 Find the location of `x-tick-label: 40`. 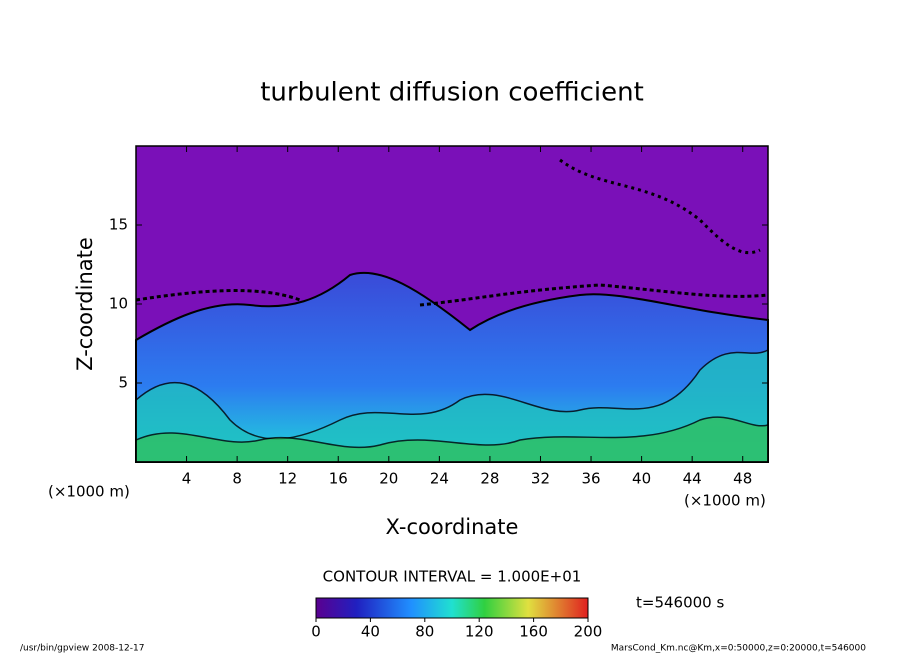

x-tick-label: 40 is located at coordinates (641, 479).